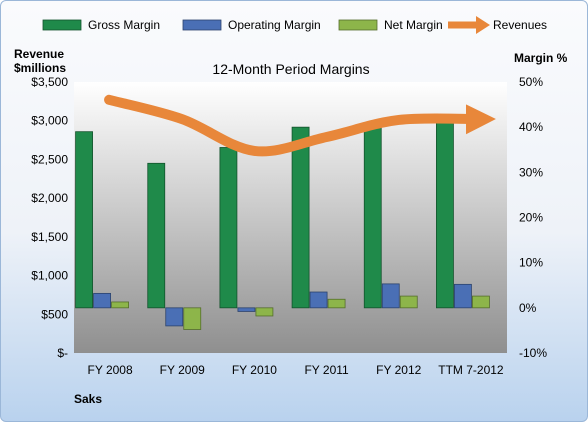 The width and height of the screenshot is (588, 422). I want to click on bar-gross-margin-fy-2012, so click(372, 215).